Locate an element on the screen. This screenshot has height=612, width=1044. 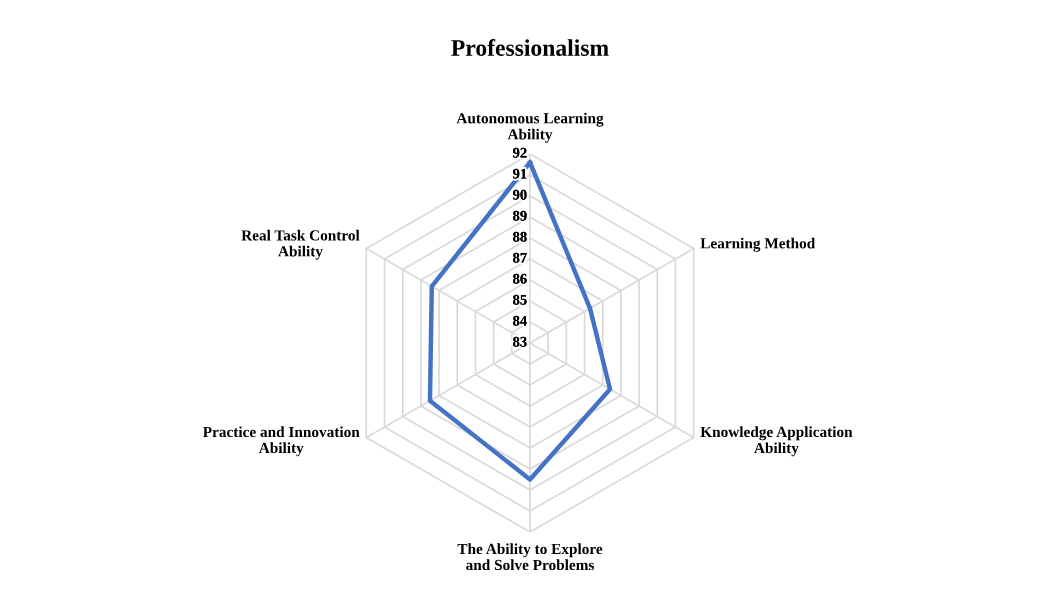
y-tick-label: 88 is located at coordinates (520, 236).